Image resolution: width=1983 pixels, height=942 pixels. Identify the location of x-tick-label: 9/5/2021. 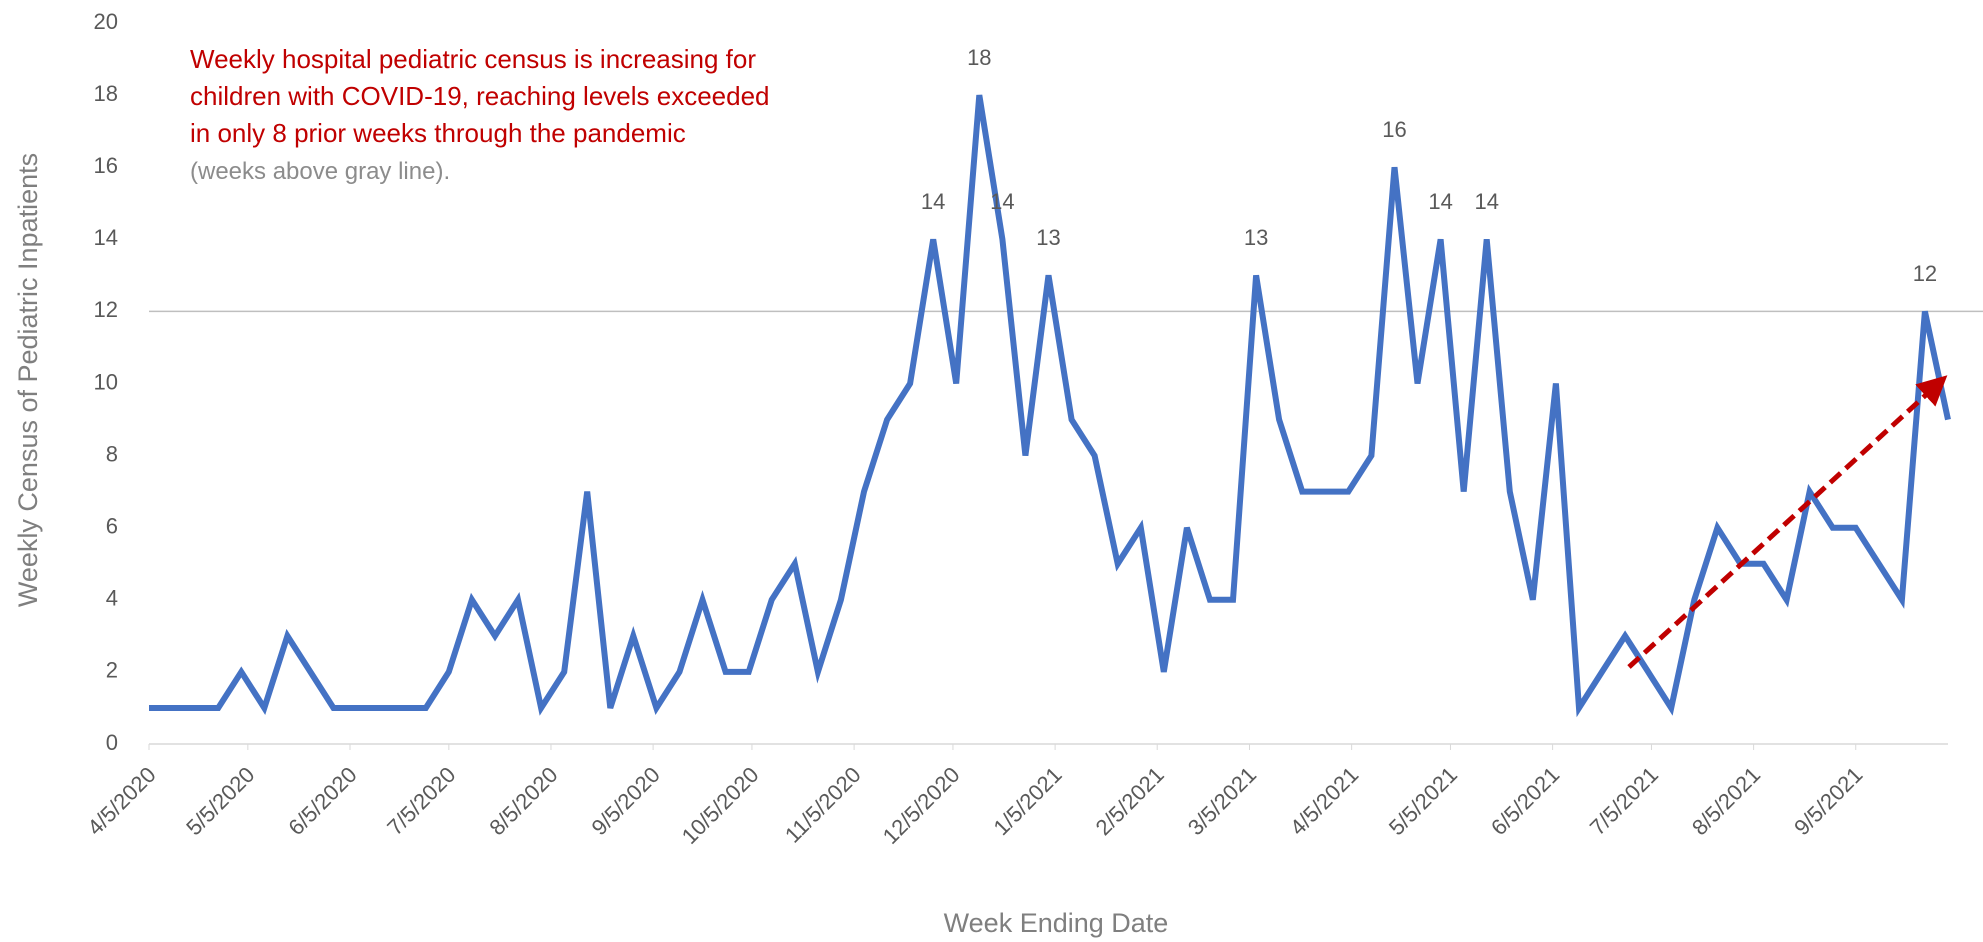
(1828, 801).